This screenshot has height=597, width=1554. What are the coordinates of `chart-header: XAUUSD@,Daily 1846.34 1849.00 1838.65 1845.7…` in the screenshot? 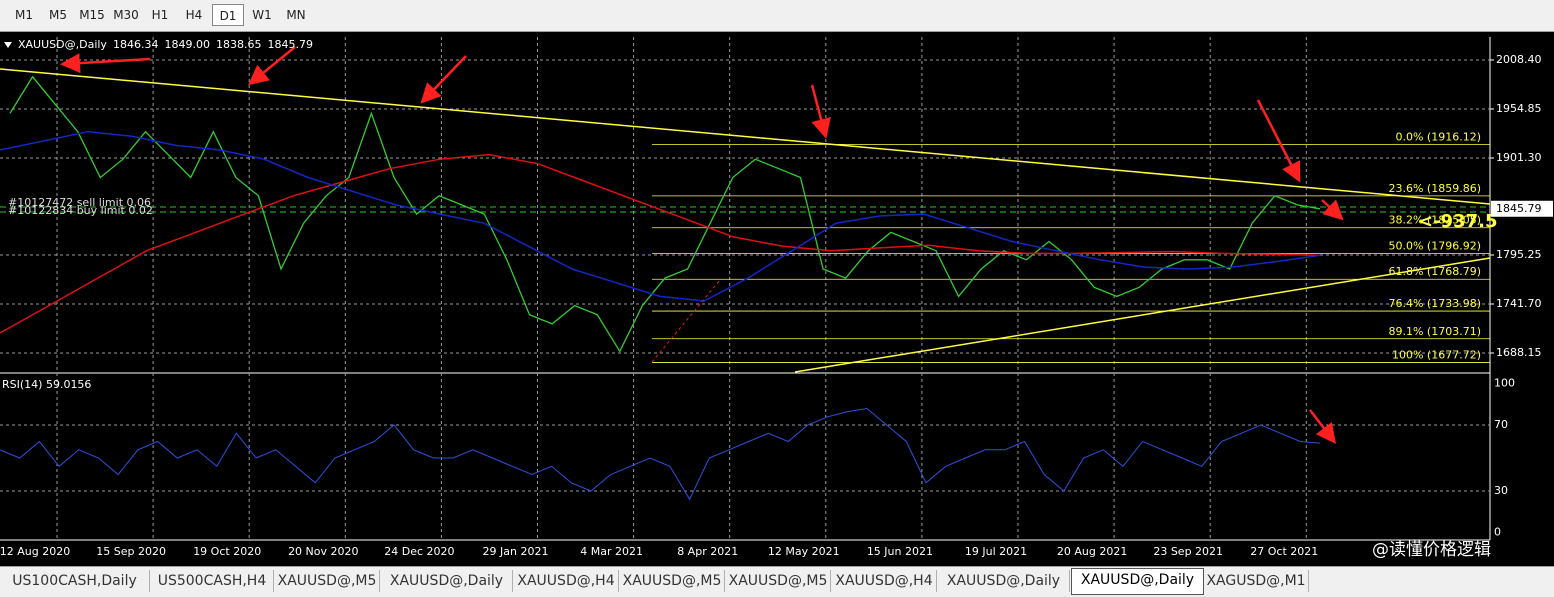 It's located at (165, 44).